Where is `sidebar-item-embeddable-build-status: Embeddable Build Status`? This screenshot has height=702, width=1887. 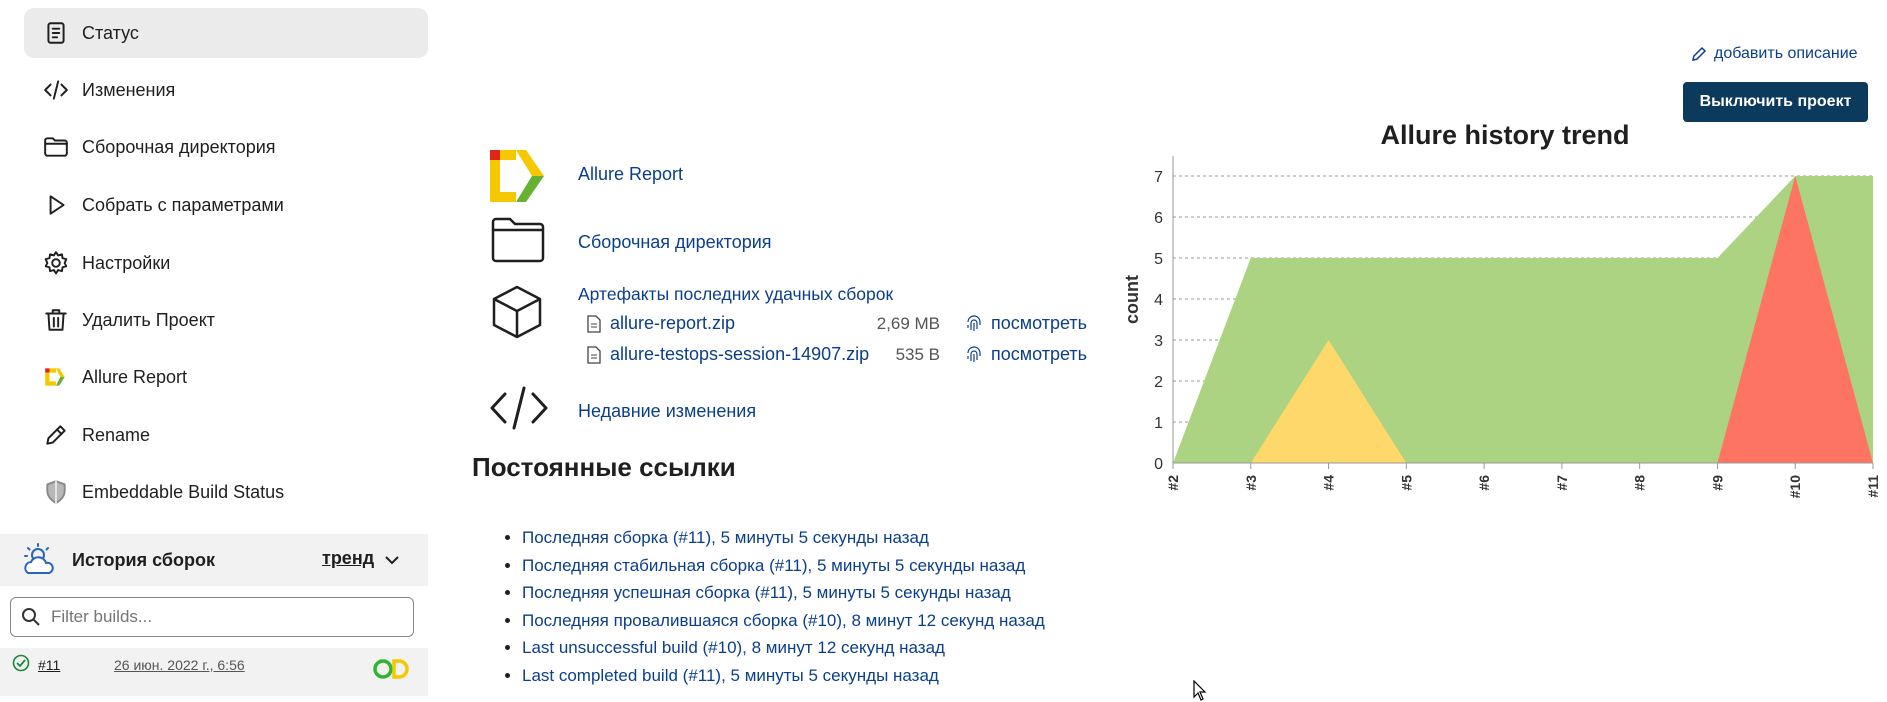 sidebar-item-embeddable-build-status: Embeddable Build Status is located at coordinates (226, 492).